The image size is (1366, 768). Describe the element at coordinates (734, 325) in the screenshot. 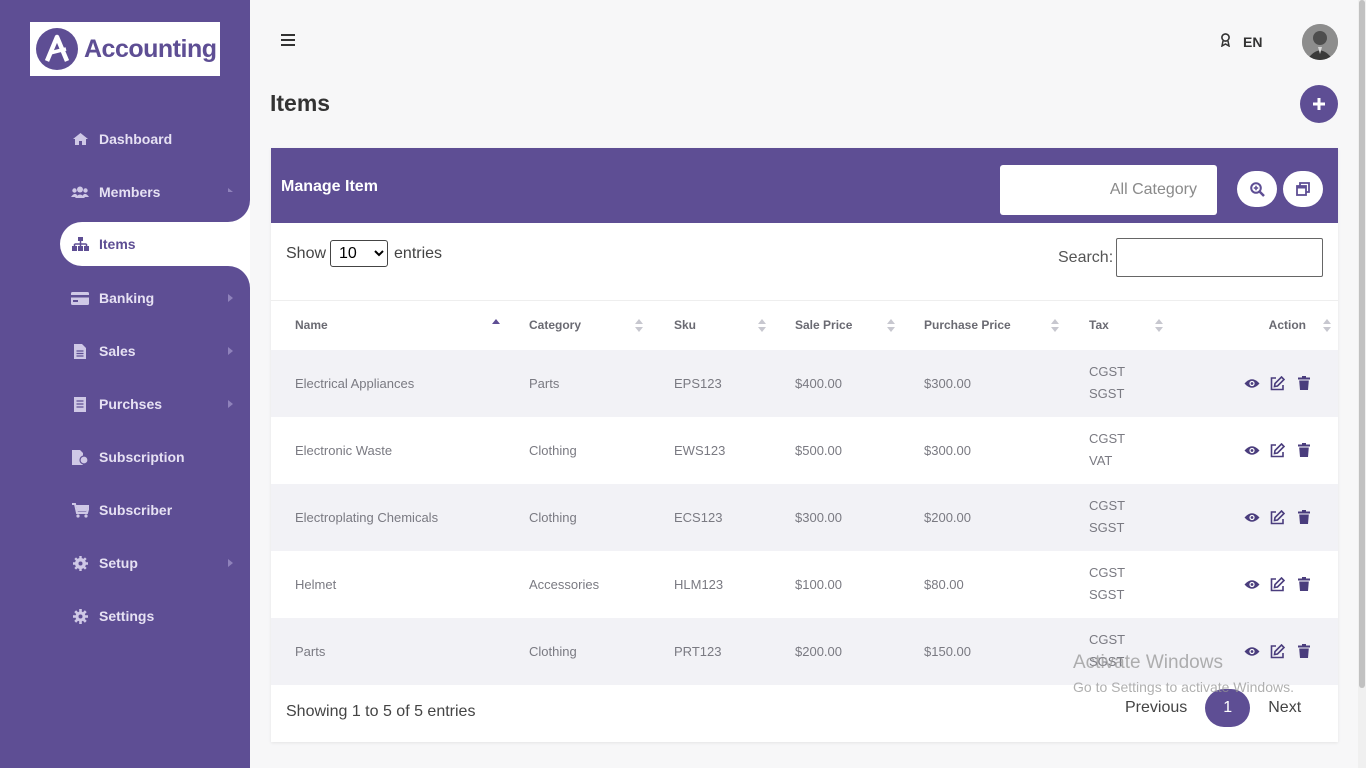

I see `column-header-sku: Sku` at that location.